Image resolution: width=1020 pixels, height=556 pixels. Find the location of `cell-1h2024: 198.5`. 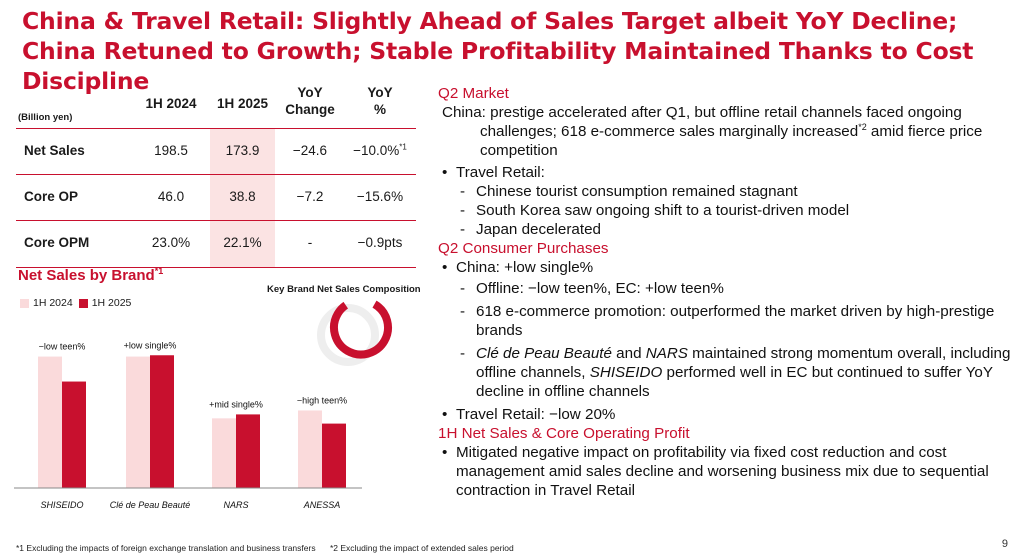

cell-1h2024: 198.5 is located at coordinates (171, 150).